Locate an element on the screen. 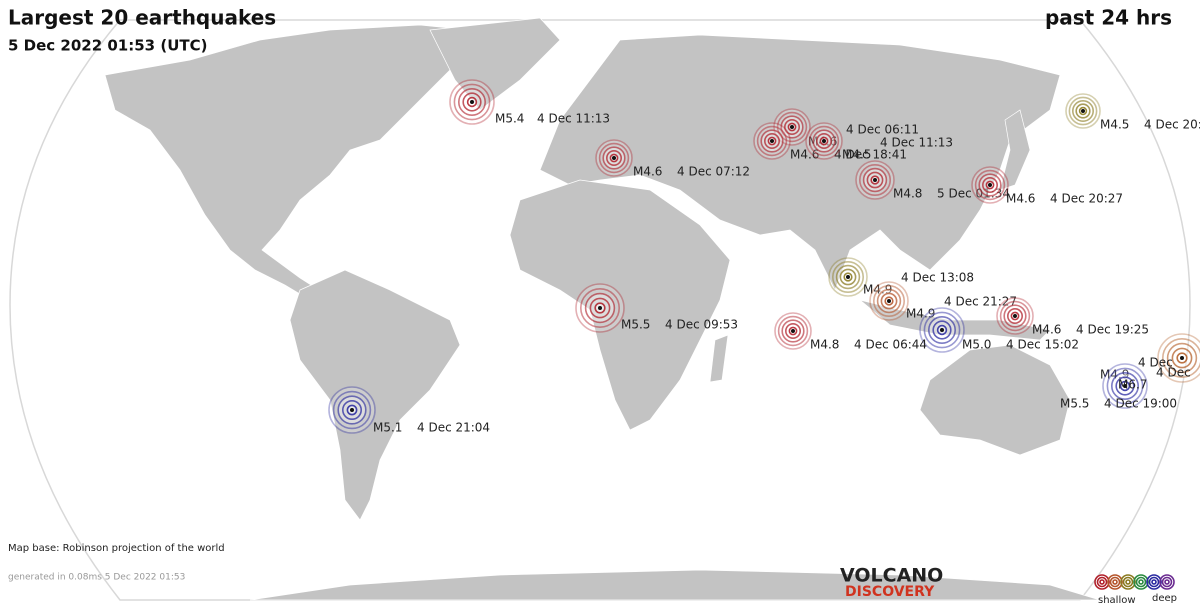  logo-bottom: DISCOVERY is located at coordinates (890, 592).